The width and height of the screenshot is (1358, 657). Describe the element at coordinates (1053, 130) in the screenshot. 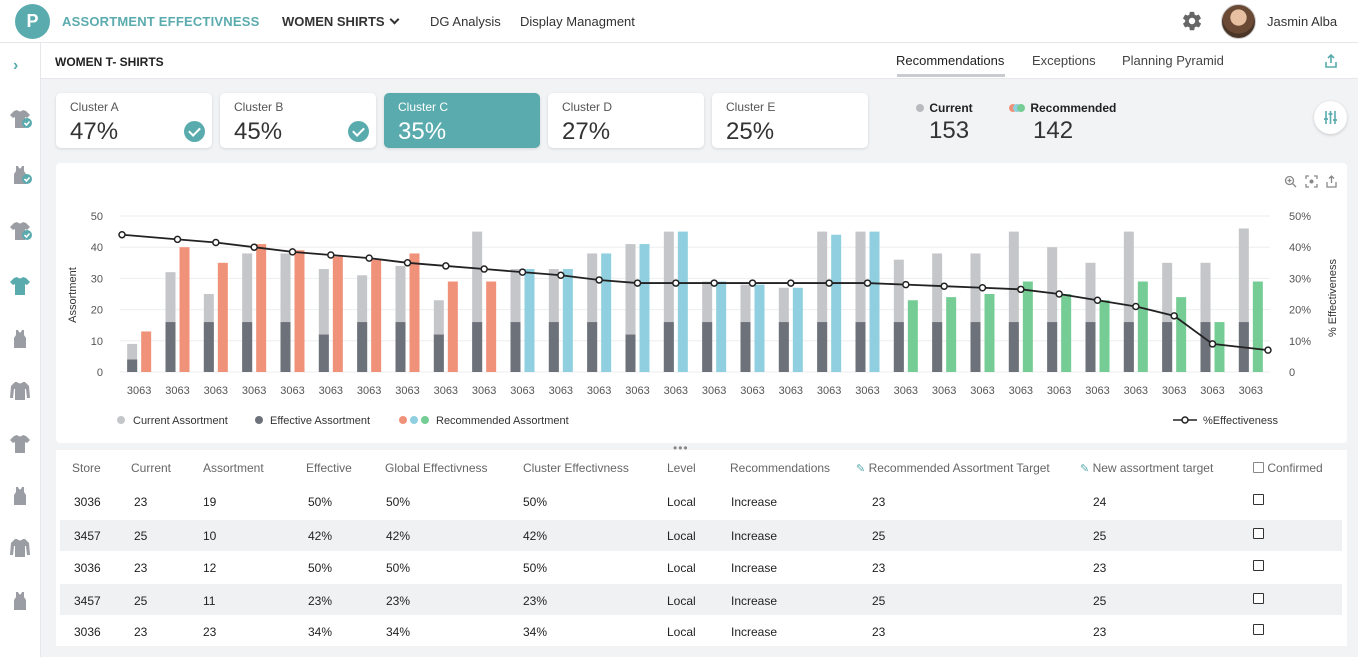

I see `recommended-summary-value: 142` at that location.